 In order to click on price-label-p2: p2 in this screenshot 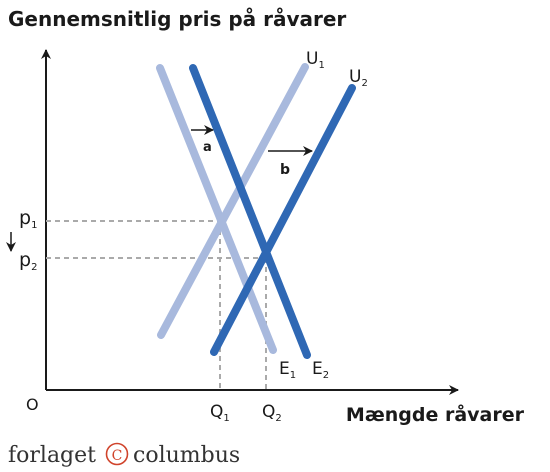, I will do `click(28, 261)`.